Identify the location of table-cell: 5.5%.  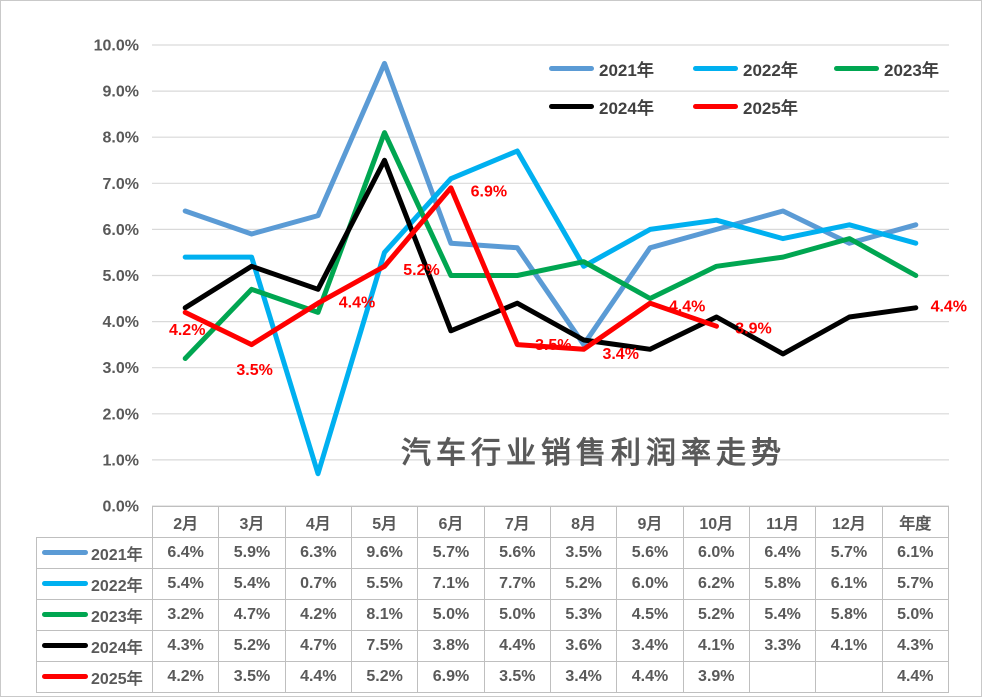
(384, 583).